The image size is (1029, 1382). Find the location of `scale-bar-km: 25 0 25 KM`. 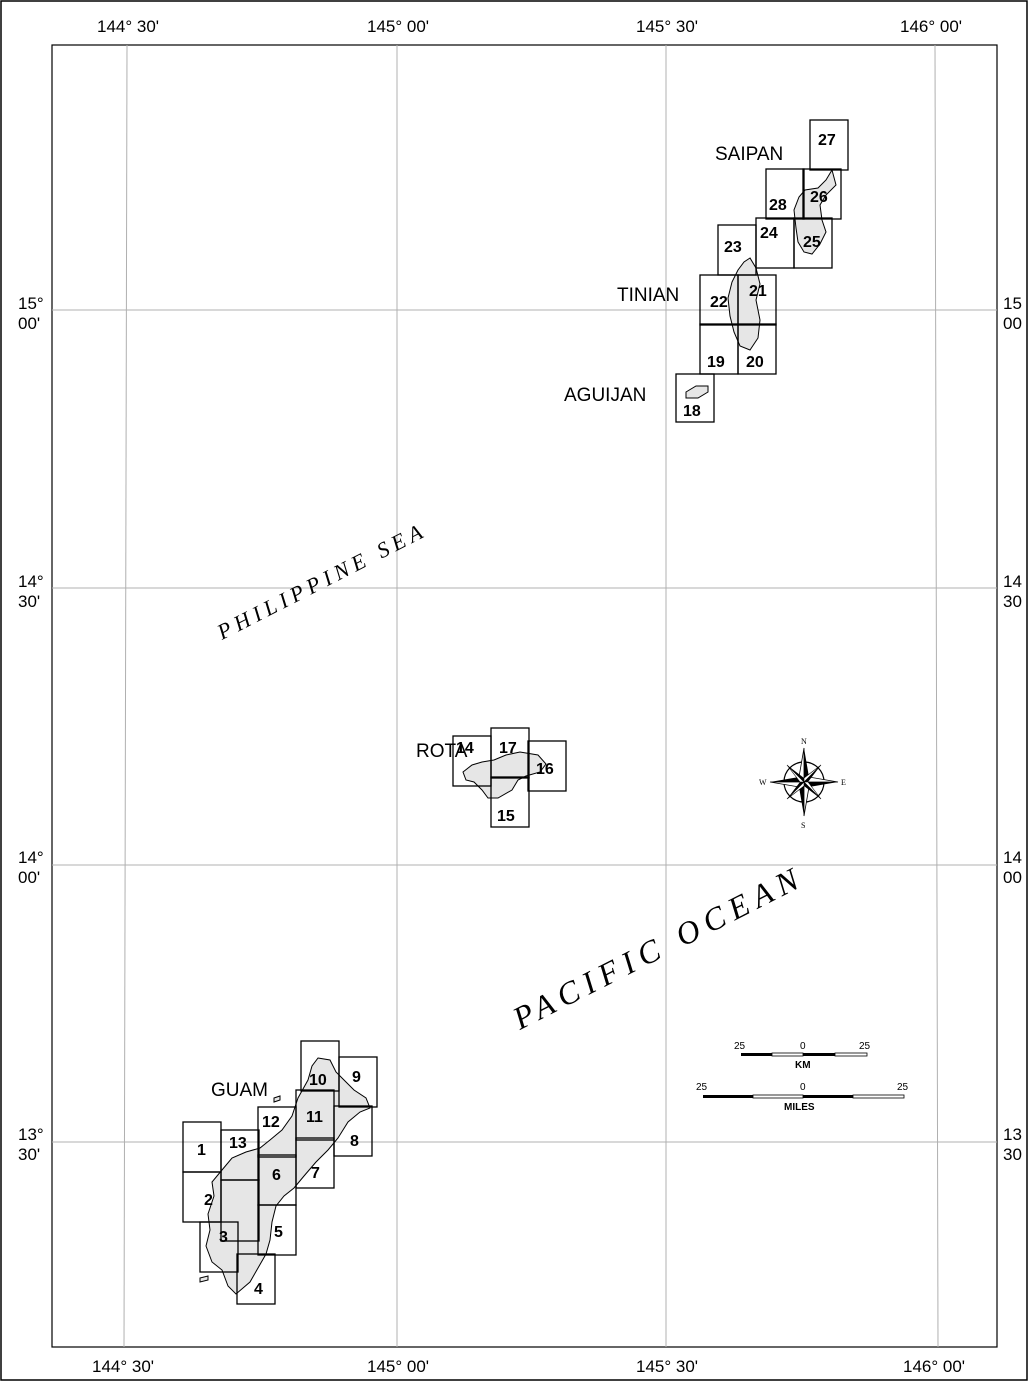

scale-bar-km: 25 0 25 KM is located at coordinates (802, 1056).